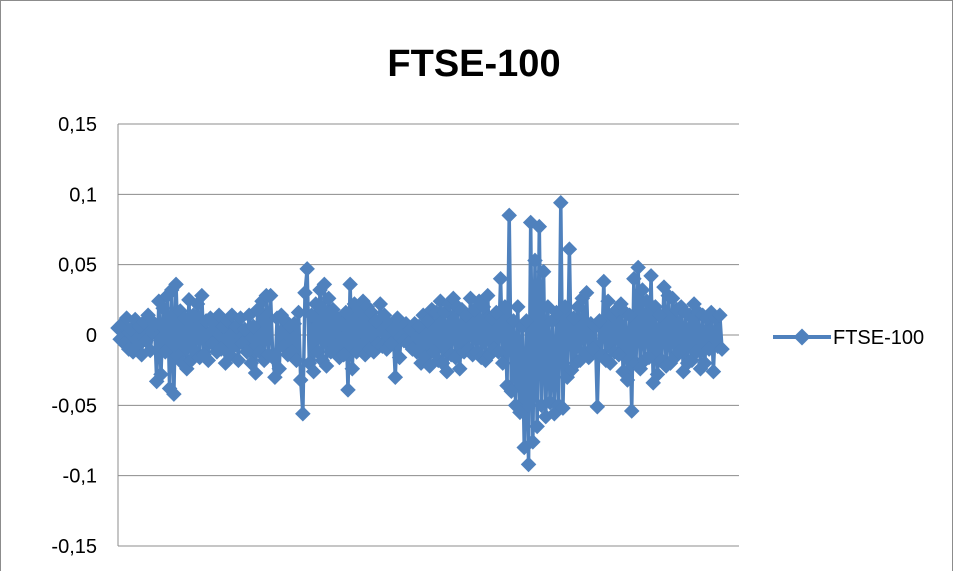  Describe the element at coordinates (473, 64) in the screenshot. I see `chart-title: FTSE-100` at that location.